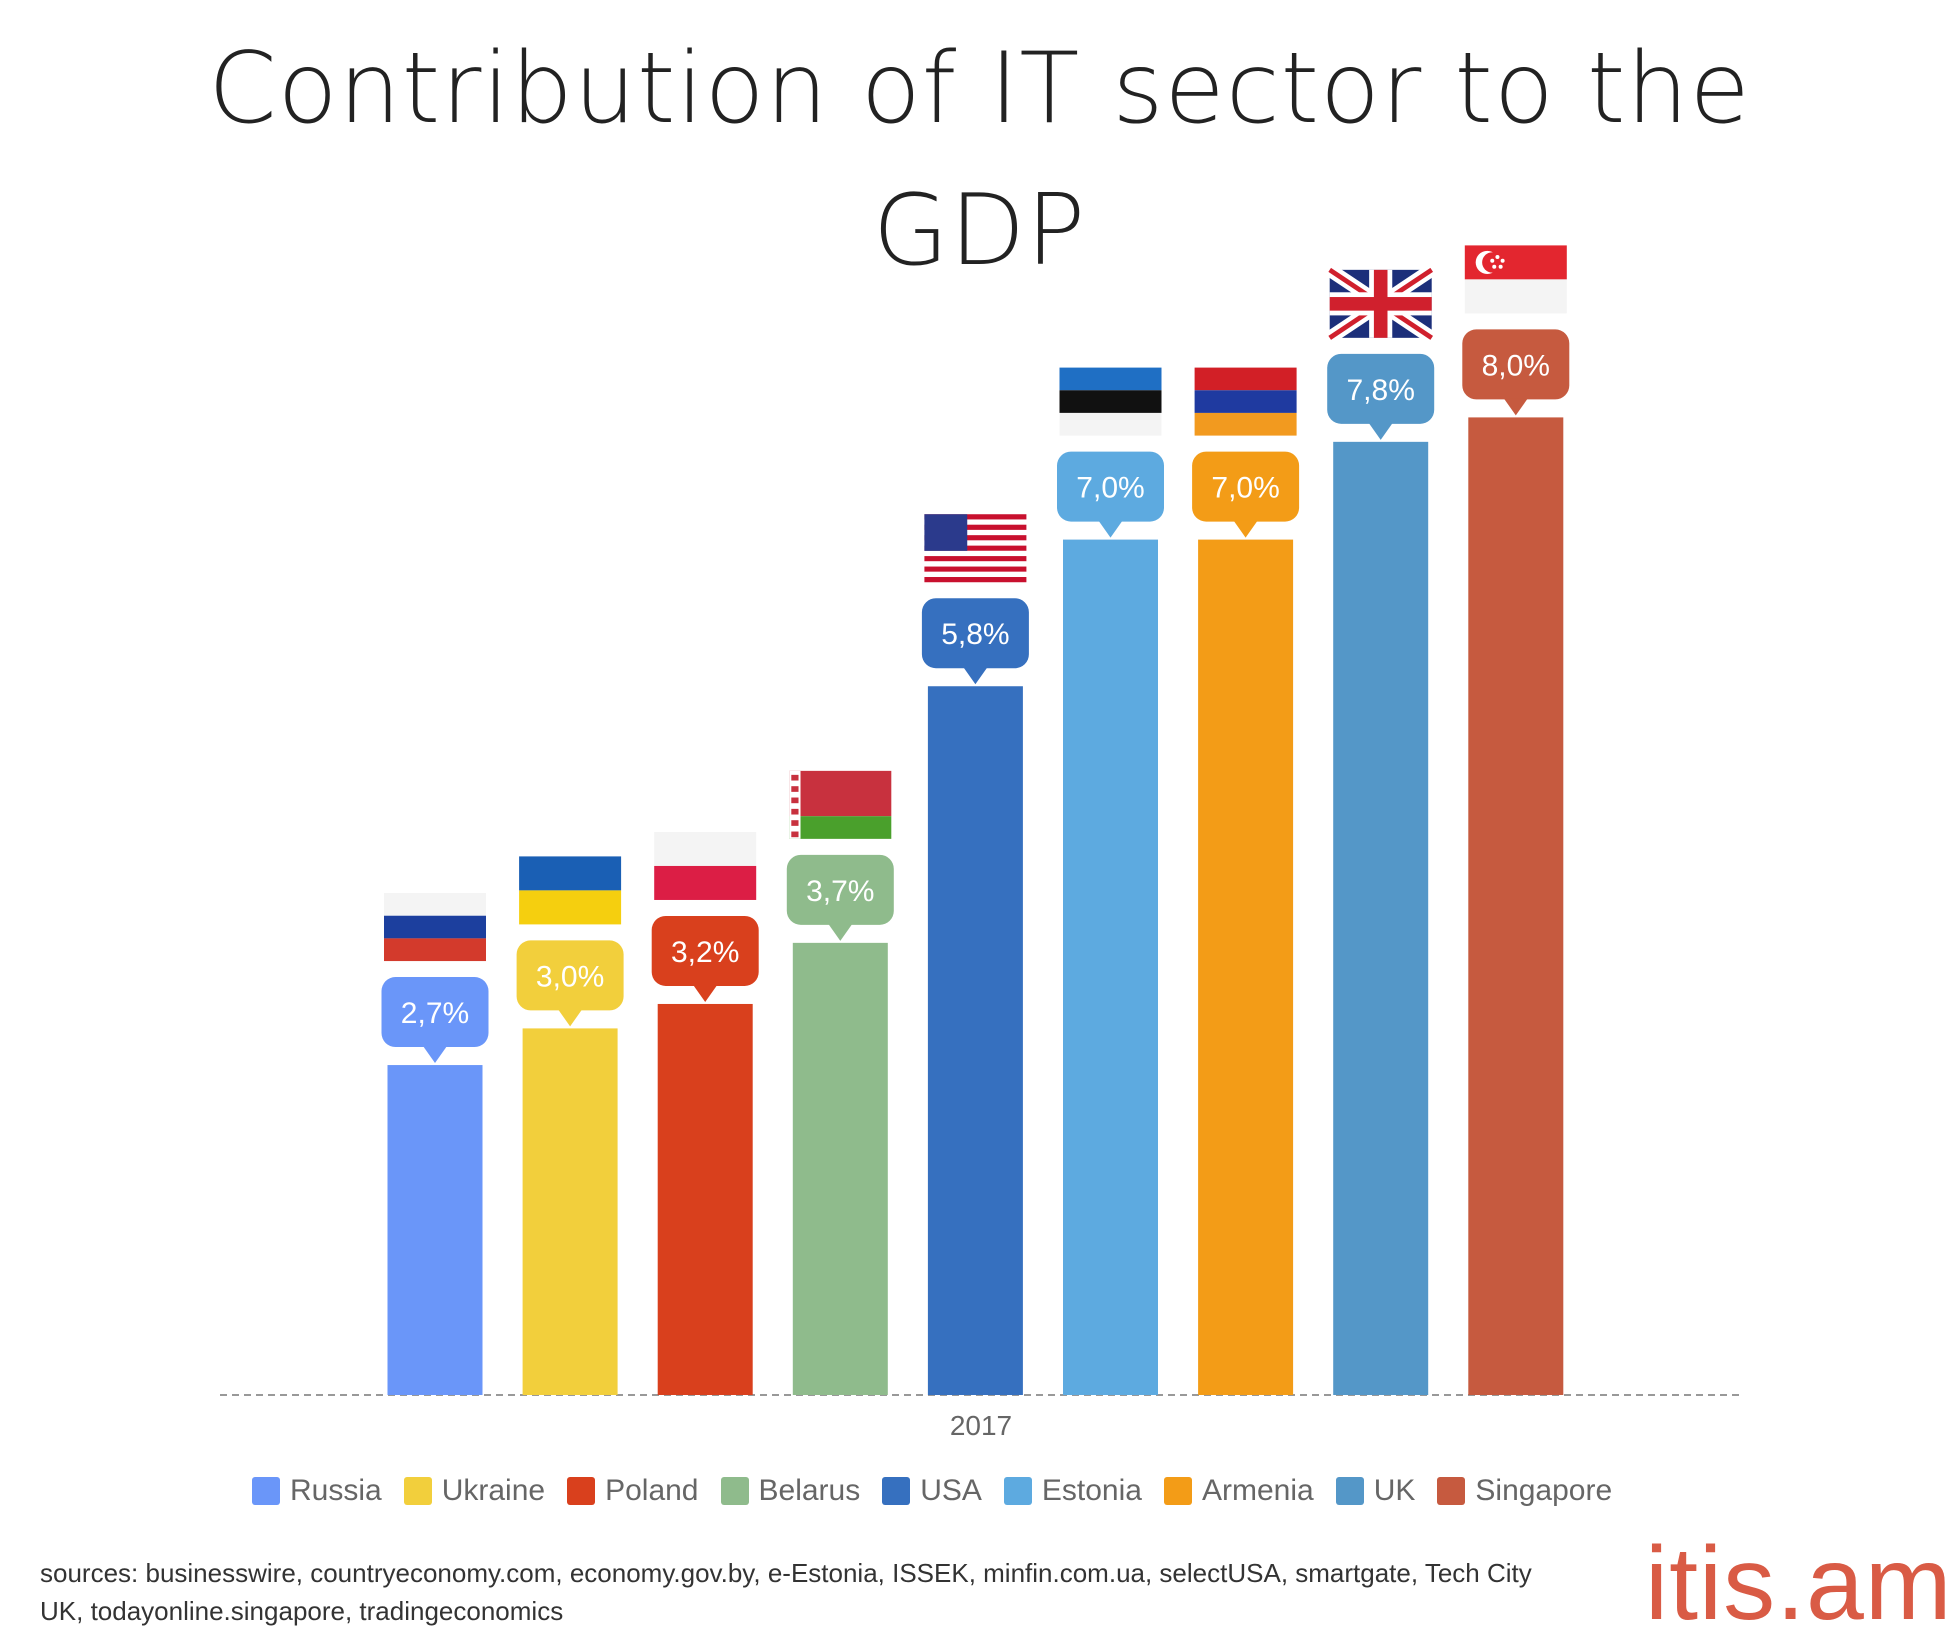  I want to click on uk-flag-icon, so click(1380, 304).